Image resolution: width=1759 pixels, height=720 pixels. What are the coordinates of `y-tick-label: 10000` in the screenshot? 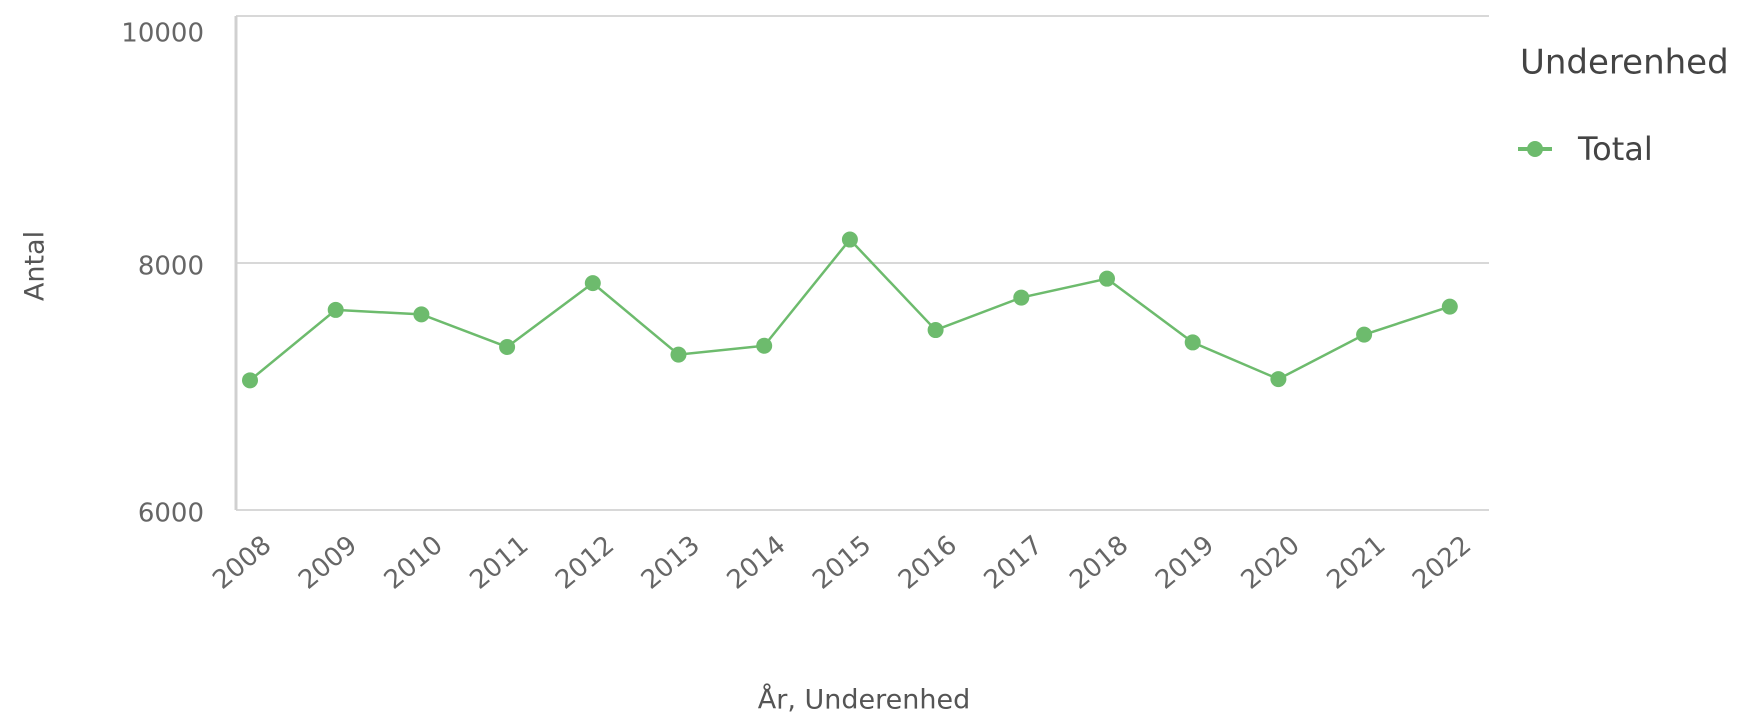 It's located at (162, 34).